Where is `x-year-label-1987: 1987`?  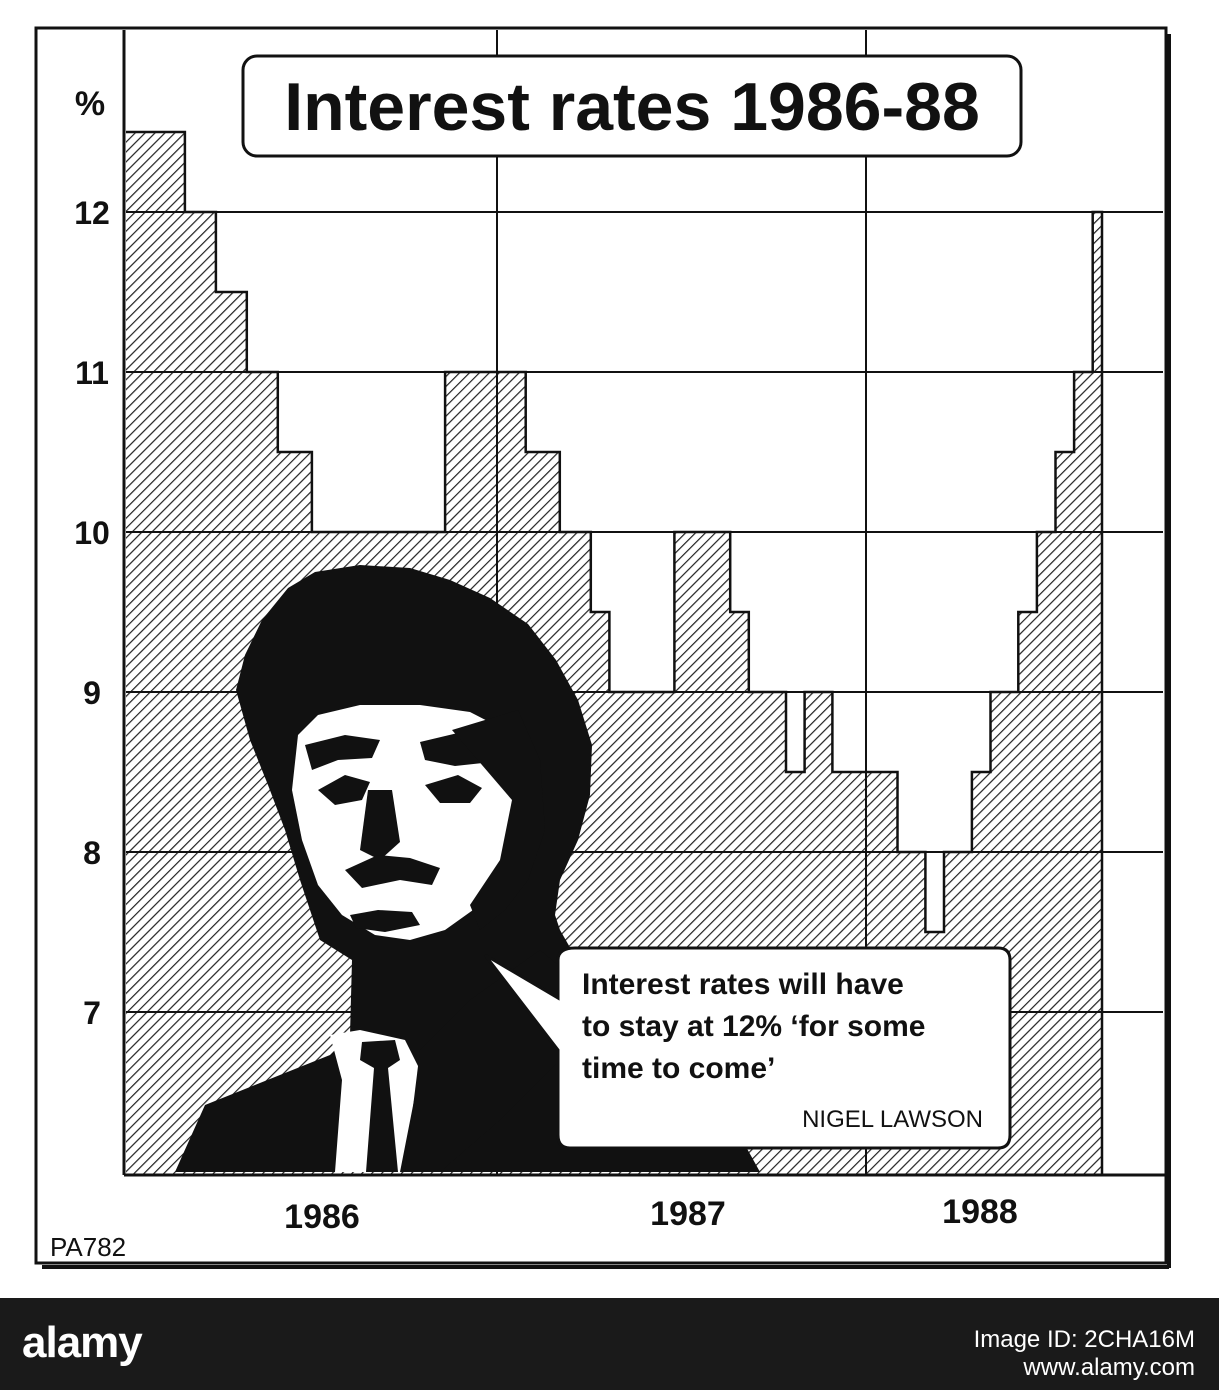 x-year-label-1987: 1987 is located at coordinates (688, 1214).